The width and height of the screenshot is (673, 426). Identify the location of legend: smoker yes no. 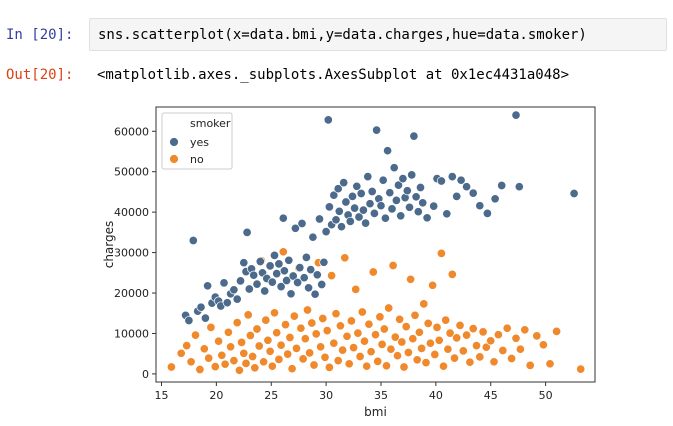
(197, 141).